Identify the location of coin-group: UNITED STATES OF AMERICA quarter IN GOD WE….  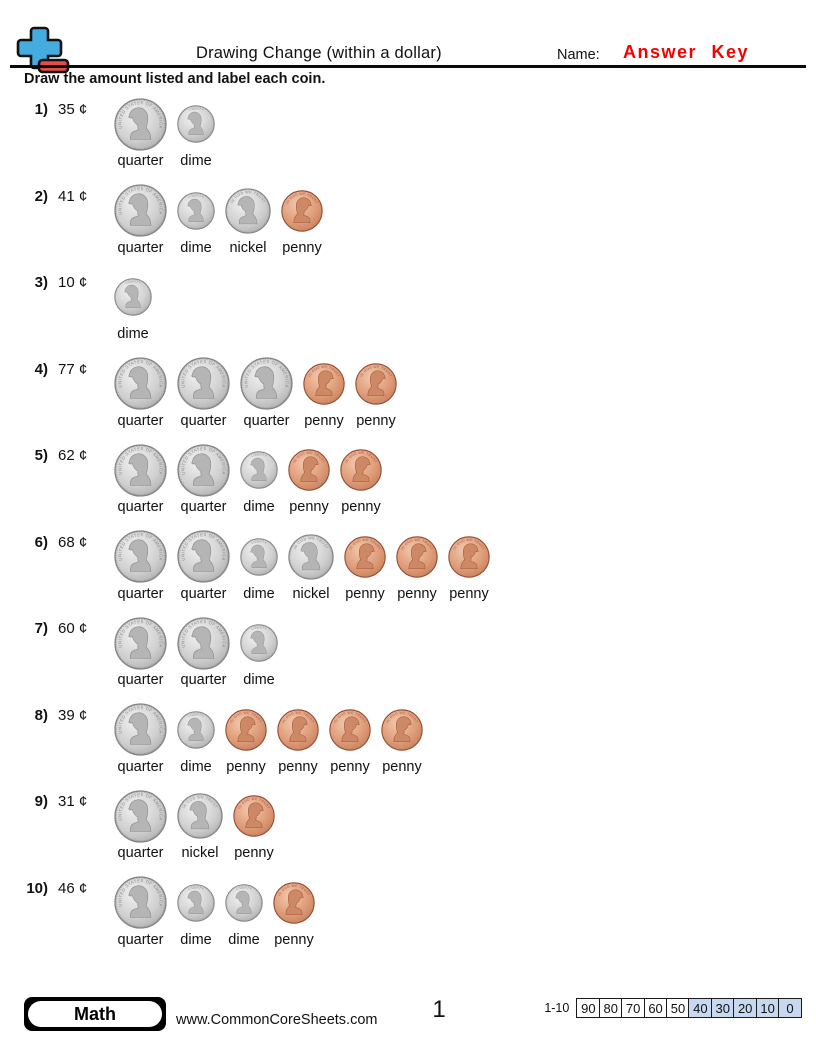
(194, 824).